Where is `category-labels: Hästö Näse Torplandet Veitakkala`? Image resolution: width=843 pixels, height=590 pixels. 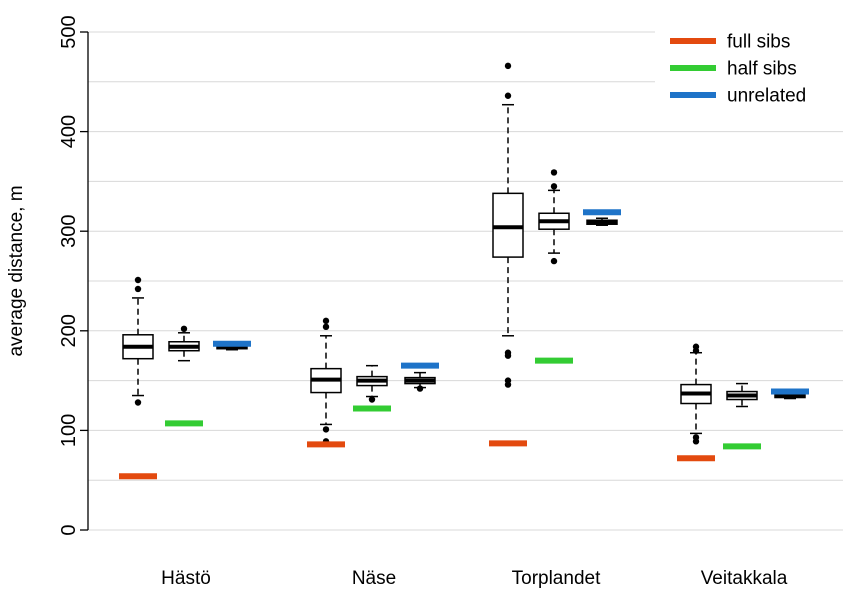 category-labels: Hästö Näse Torplandet Veitakkala is located at coordinates (474, 578).